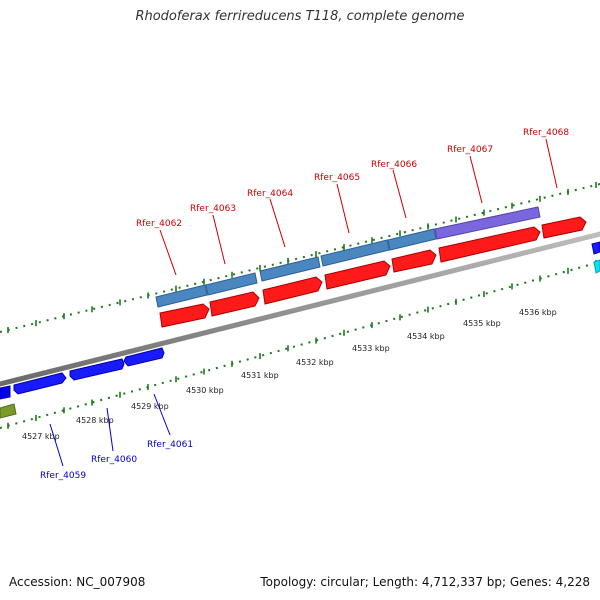  I want to click on gene-label-forward: Rfer_4068, so click(546, 133).